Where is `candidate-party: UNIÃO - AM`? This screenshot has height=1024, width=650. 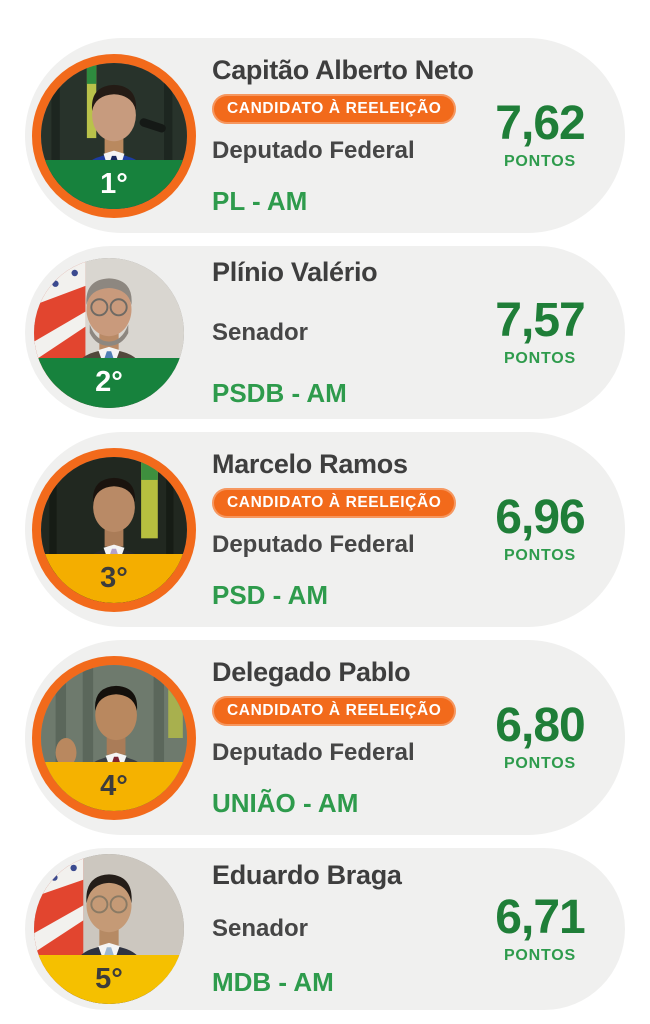 candidate-party: UNIÃO - AM is located at coordinates (285, 802).